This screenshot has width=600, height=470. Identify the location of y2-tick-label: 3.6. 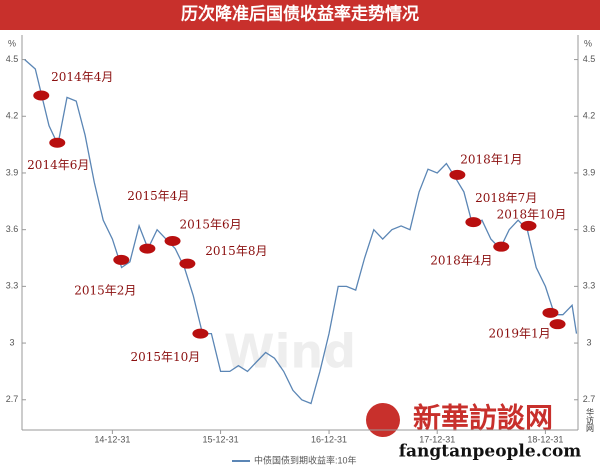
(589, 229).